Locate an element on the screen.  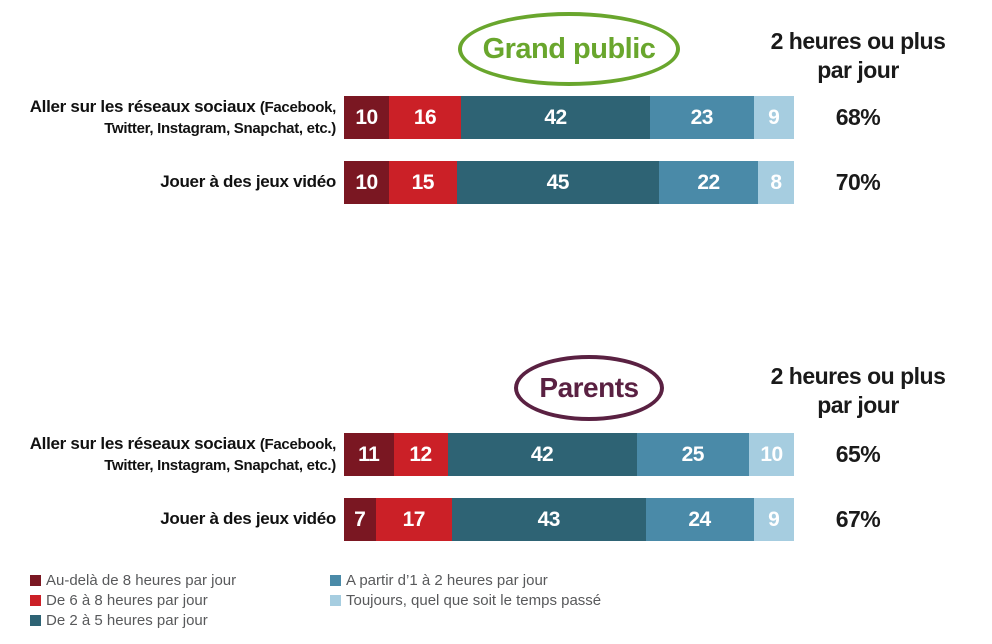
group-oval-grand-public: Grand public is located at coordinates (569, 49).